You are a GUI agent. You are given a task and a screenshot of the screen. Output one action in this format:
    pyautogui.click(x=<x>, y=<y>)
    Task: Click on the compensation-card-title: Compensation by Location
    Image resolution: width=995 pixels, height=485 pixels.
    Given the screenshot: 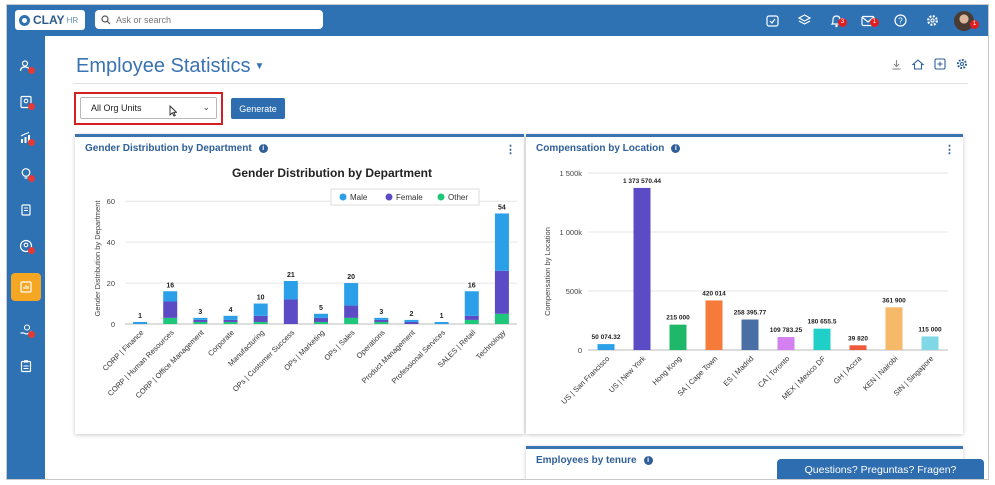 What is the action you would take?
    pyautogui.click(x=600, y=148)
    